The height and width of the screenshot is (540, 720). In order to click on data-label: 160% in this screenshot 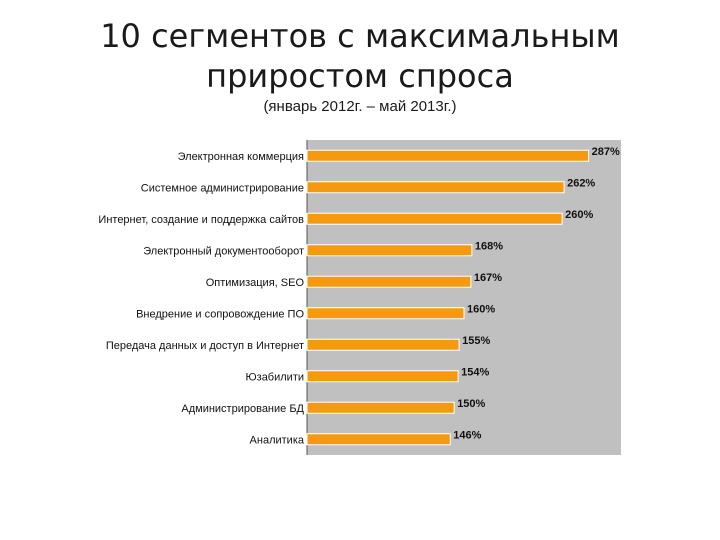, I will do `click(481, 309)`.